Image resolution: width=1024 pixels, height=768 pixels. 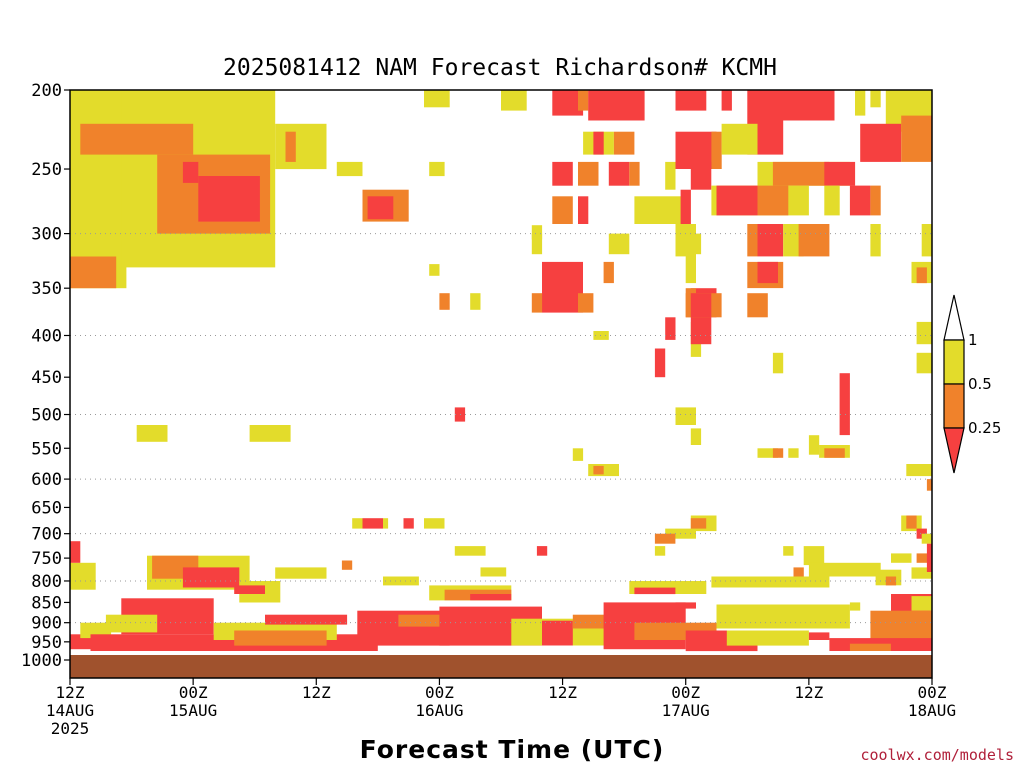 What do you see at coordinates (70, 710) in the screenshot?
I see `x-tick-label: 14AUG` at bounding box center [70, 710].